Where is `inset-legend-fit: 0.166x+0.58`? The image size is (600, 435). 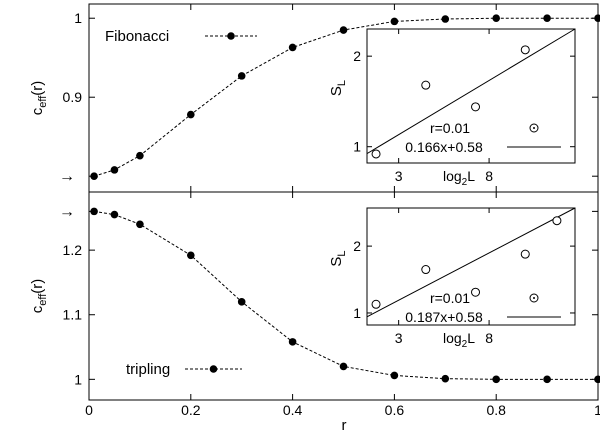 inset-legend-fit: 0.166x+0.58 is located at coordinates (444, 147).